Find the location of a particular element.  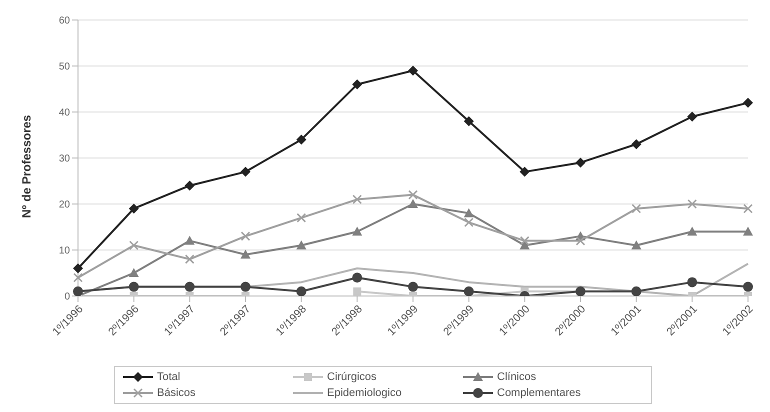

legend-label: Cirúrgicos is located at coordinates (352, 377).